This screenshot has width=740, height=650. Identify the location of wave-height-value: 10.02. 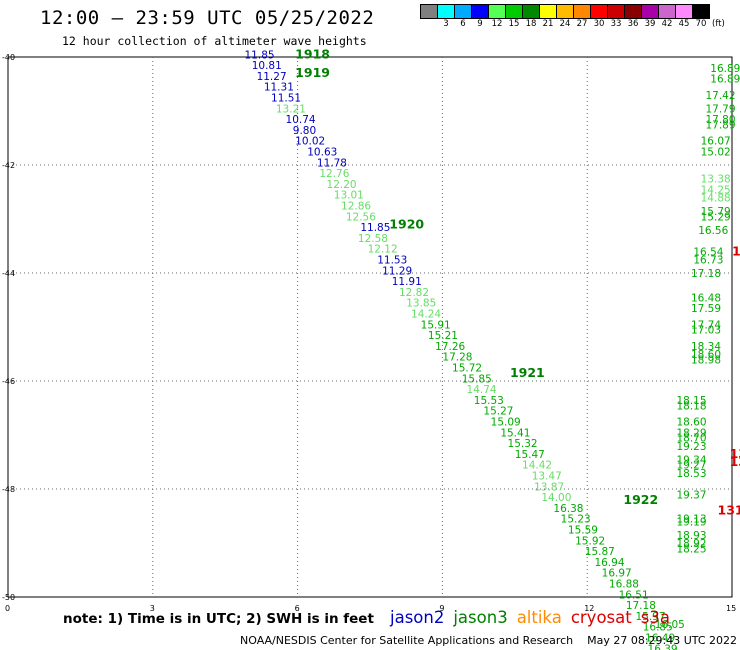
(310, 142).